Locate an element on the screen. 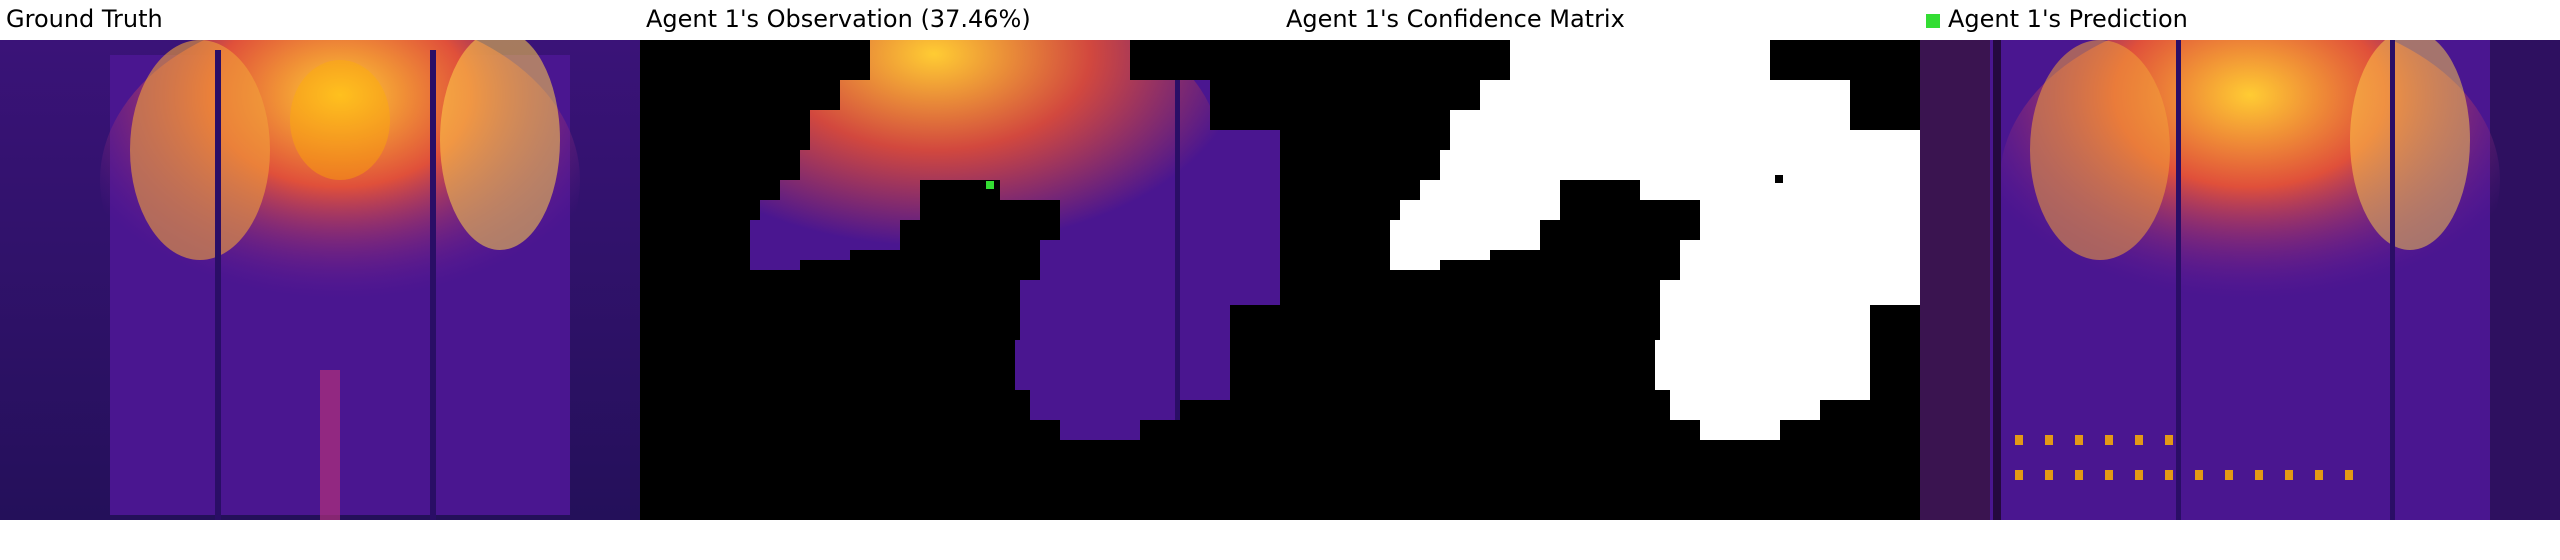 Image resolution: width=2560 pixels, height=560 pixels. panel-title: Ground Truth is located at coordinates (84, 19).